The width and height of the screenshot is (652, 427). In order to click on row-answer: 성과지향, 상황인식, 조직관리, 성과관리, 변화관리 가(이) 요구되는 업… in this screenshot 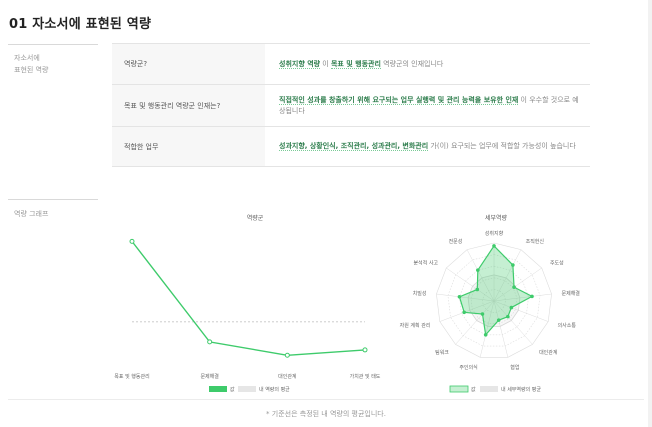, I will do `click(427, 146)`.